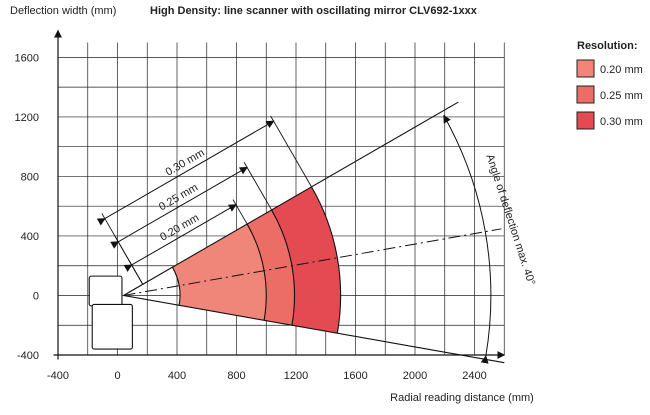  What do you see at coordinates (474, 376) in the screenshot?
I see `x-tick-label: 2400` at bounding box center [474, 376].